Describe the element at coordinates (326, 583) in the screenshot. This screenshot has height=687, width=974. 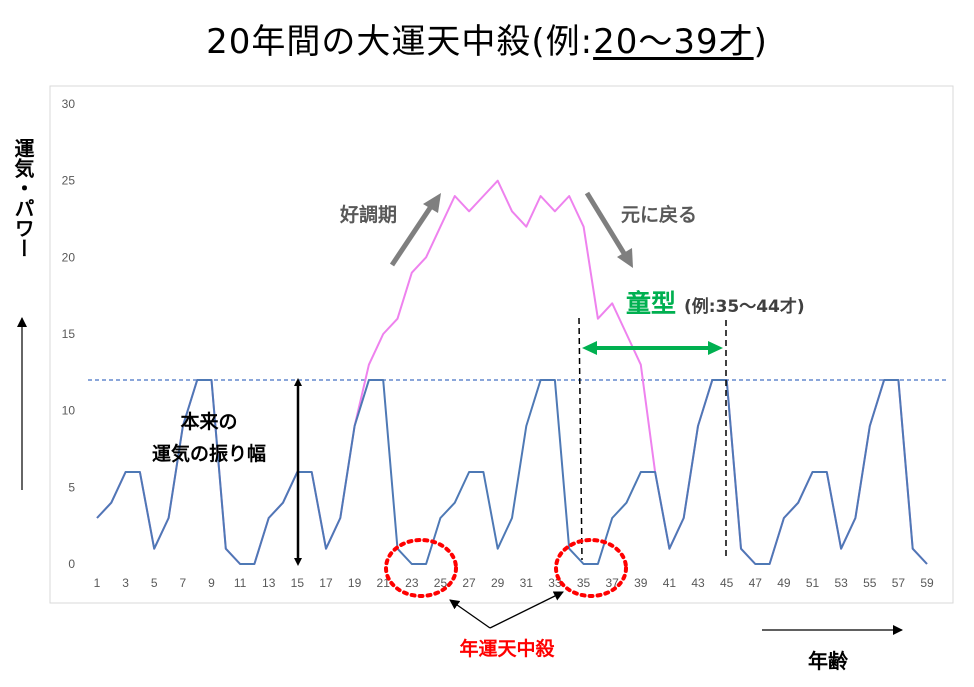
I see `x-tick-label: 17` at that location.